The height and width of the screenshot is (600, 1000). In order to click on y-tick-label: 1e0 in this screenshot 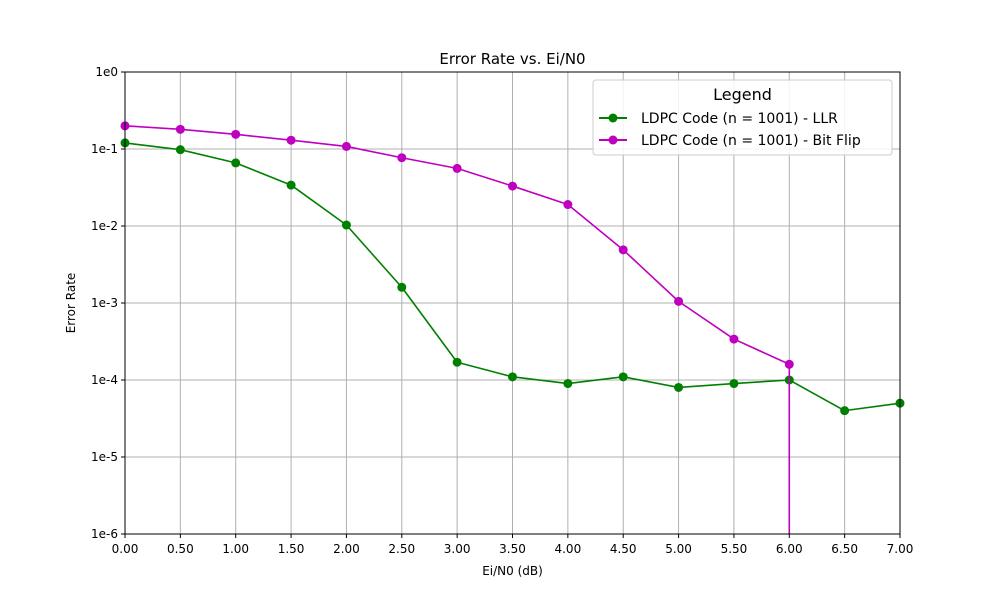, I will do `click(106, 72)`.